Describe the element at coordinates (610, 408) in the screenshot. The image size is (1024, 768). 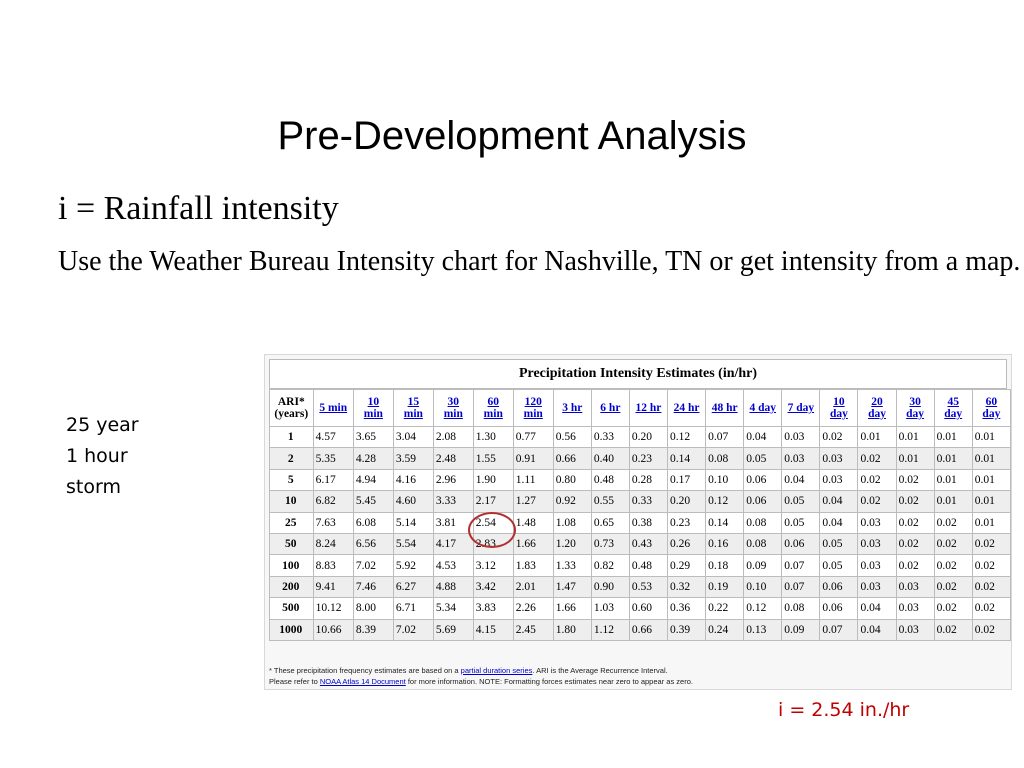
I see `duration-header: 6 hr` at that location.